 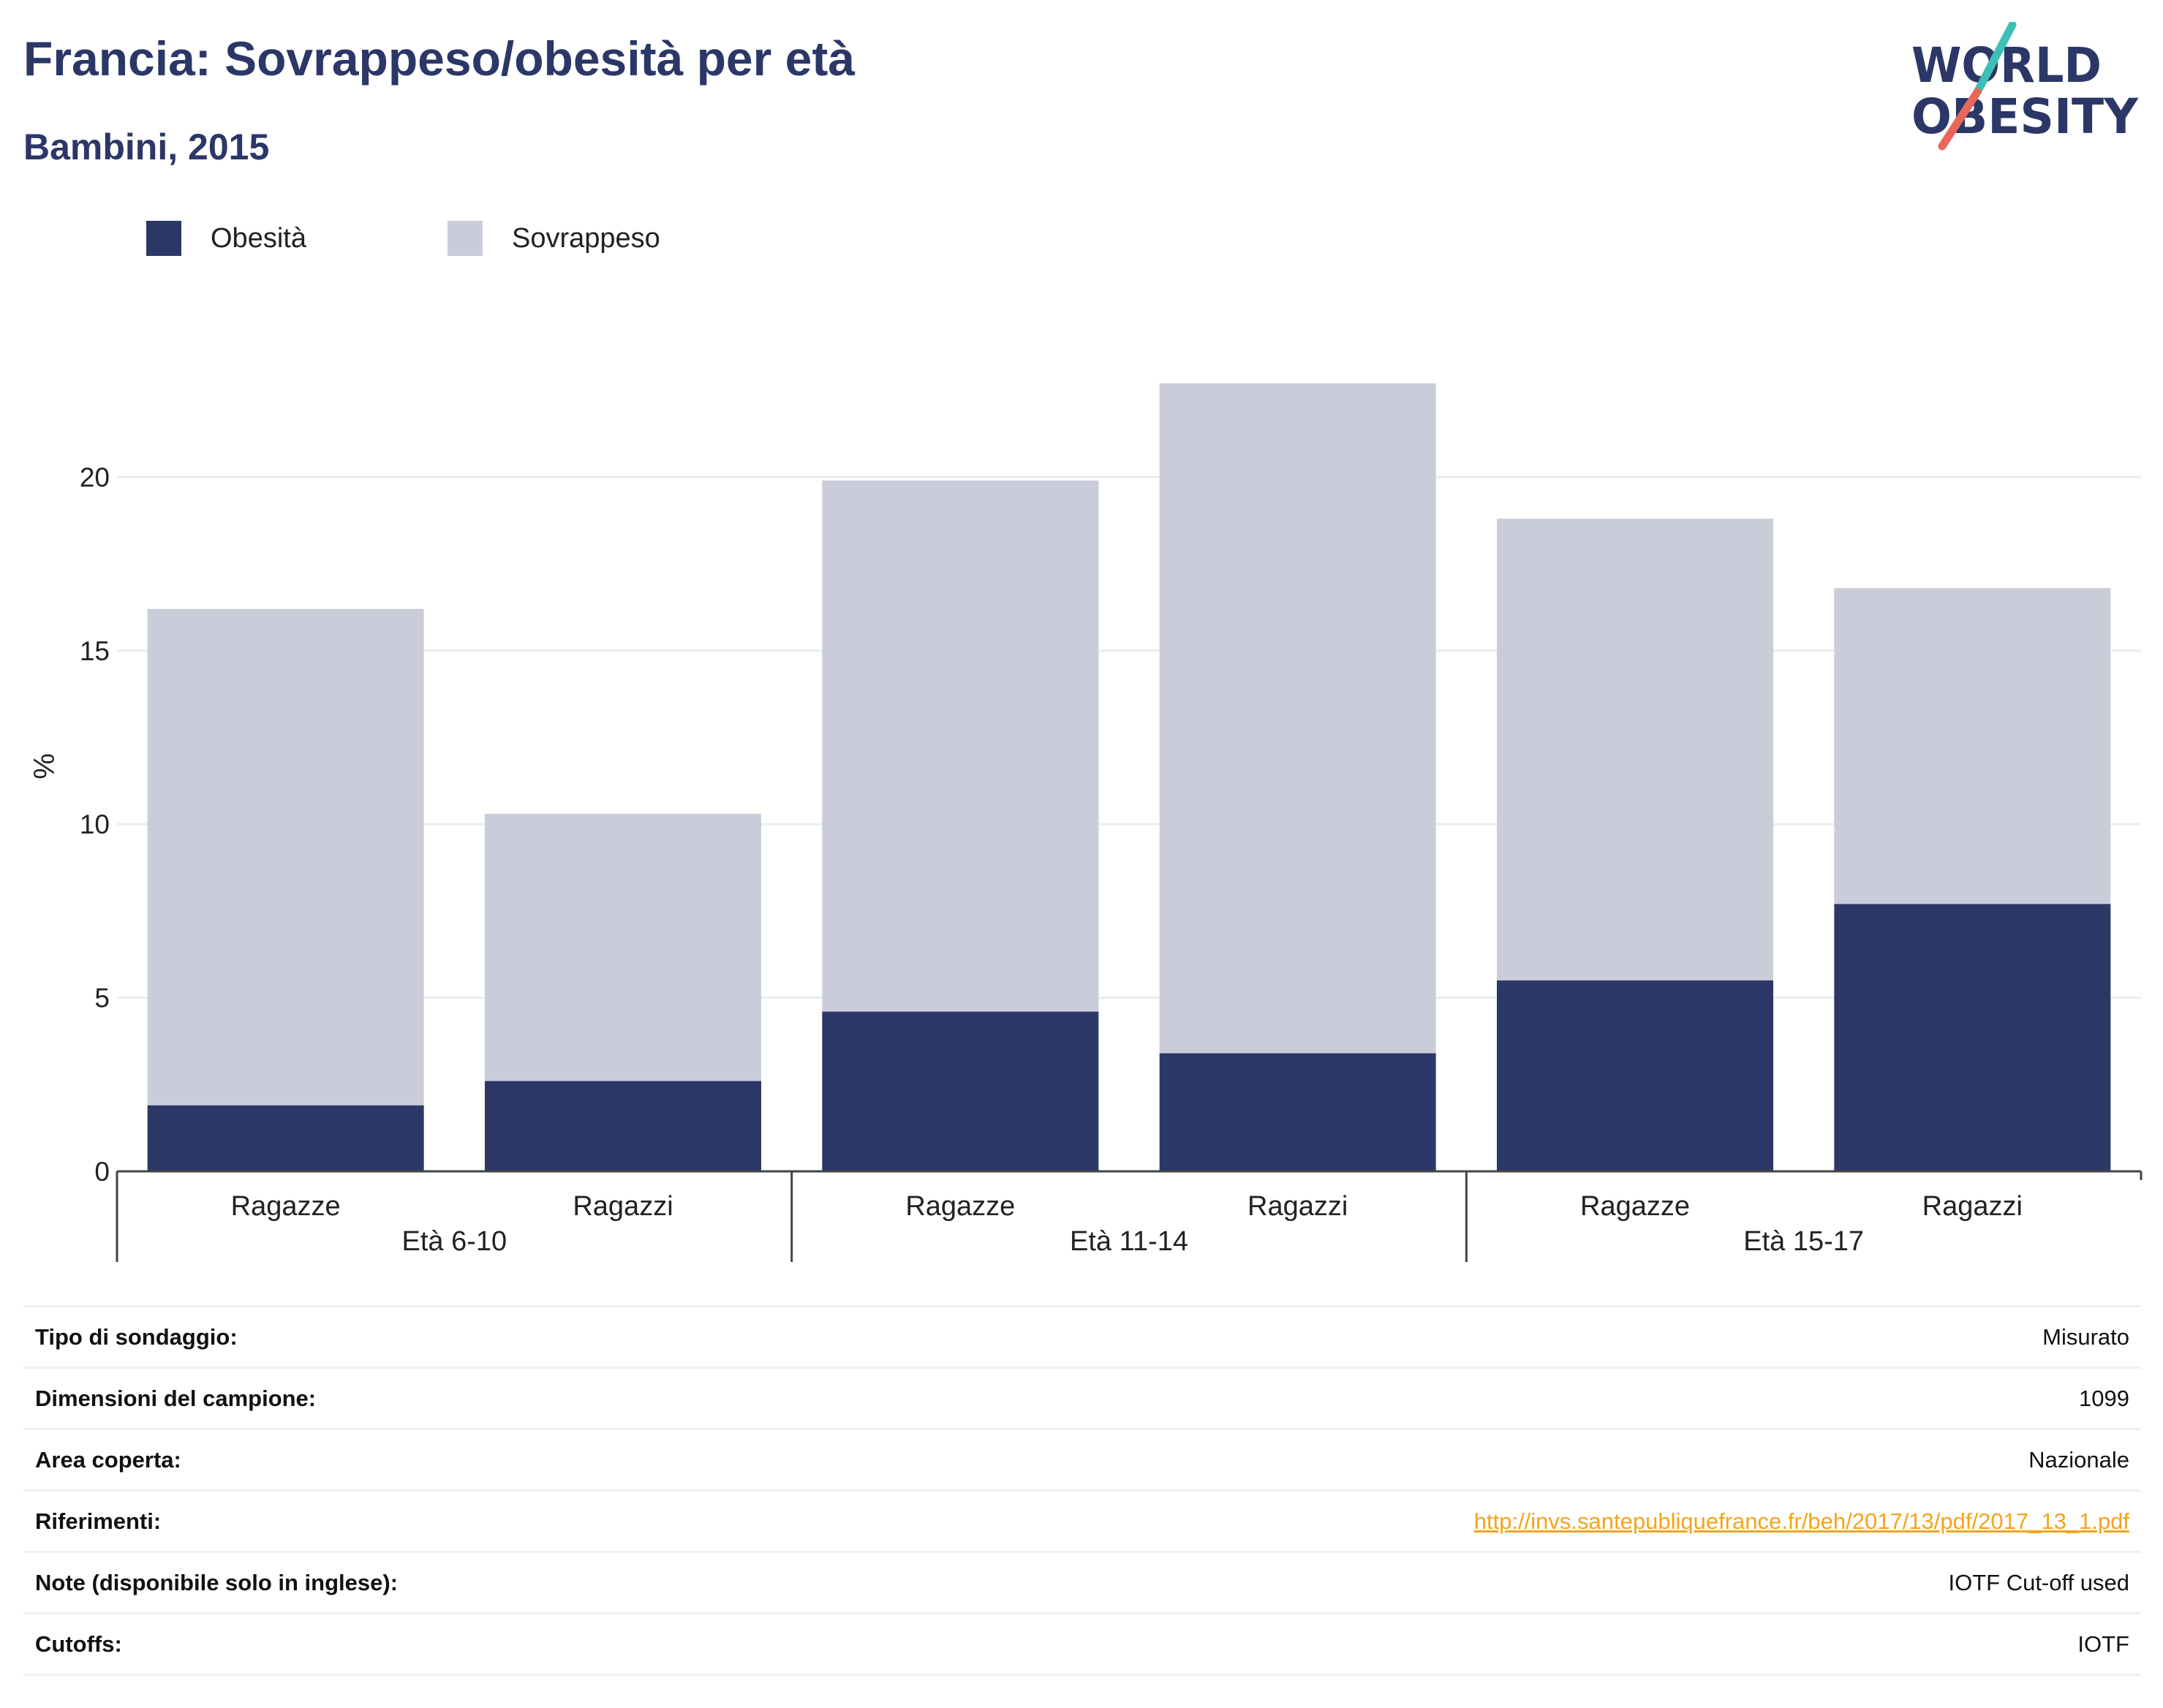 I want to click on info-row: Dimensioni del campione: 1099, so click(x=1082, y=1398).